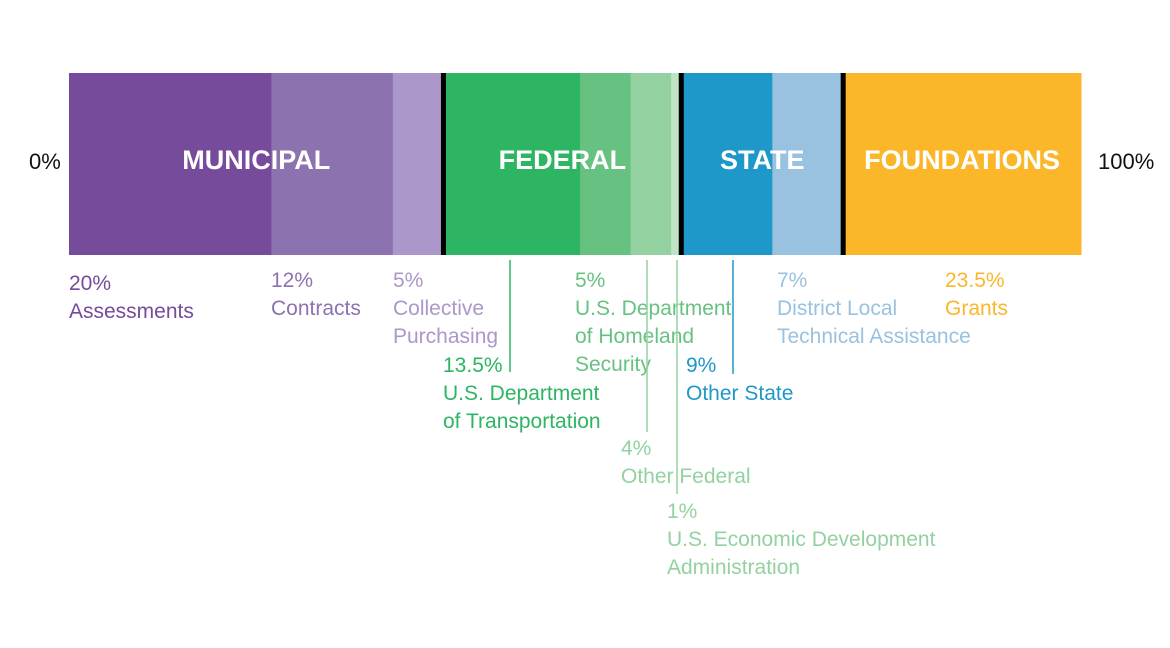 This screenshot has height=648, width=1170. I want to click on segment-percent-4: 5%, so click(590, 280).